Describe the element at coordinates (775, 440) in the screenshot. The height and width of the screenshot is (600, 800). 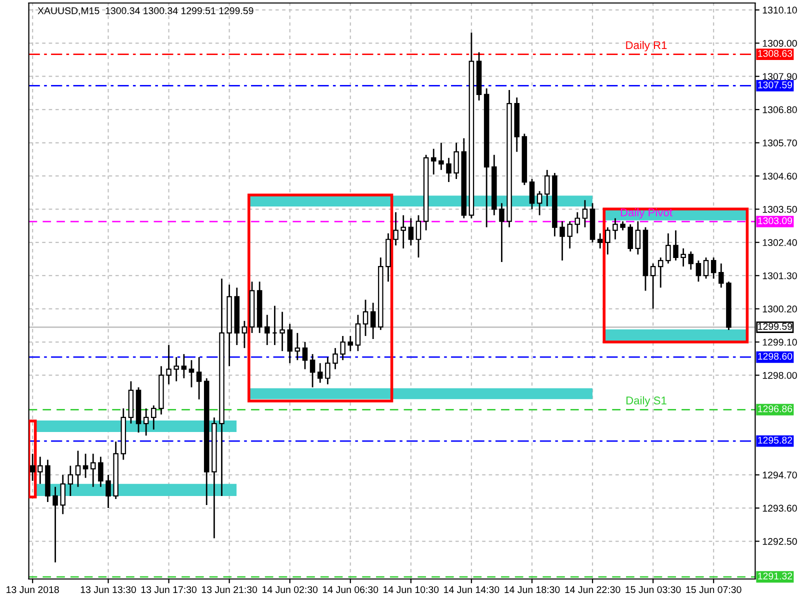
I see `text: 1295.82` at that location.